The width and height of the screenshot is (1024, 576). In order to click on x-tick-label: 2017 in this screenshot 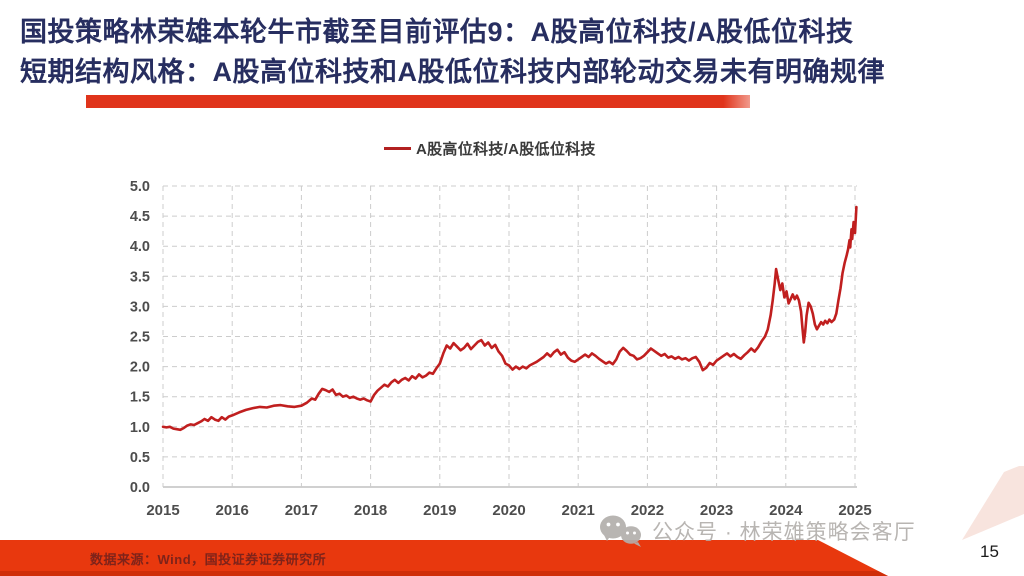, I will do `click(301, 510)`.